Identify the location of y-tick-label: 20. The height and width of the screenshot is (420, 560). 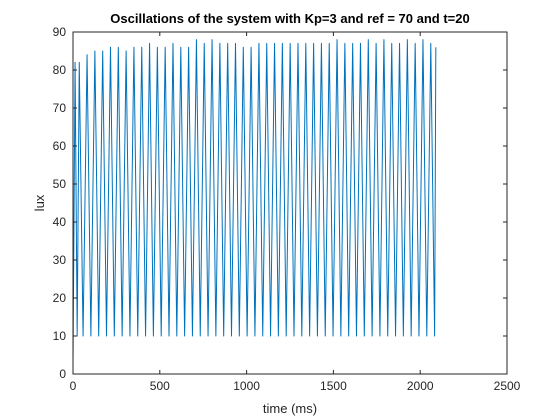
(60, 298).